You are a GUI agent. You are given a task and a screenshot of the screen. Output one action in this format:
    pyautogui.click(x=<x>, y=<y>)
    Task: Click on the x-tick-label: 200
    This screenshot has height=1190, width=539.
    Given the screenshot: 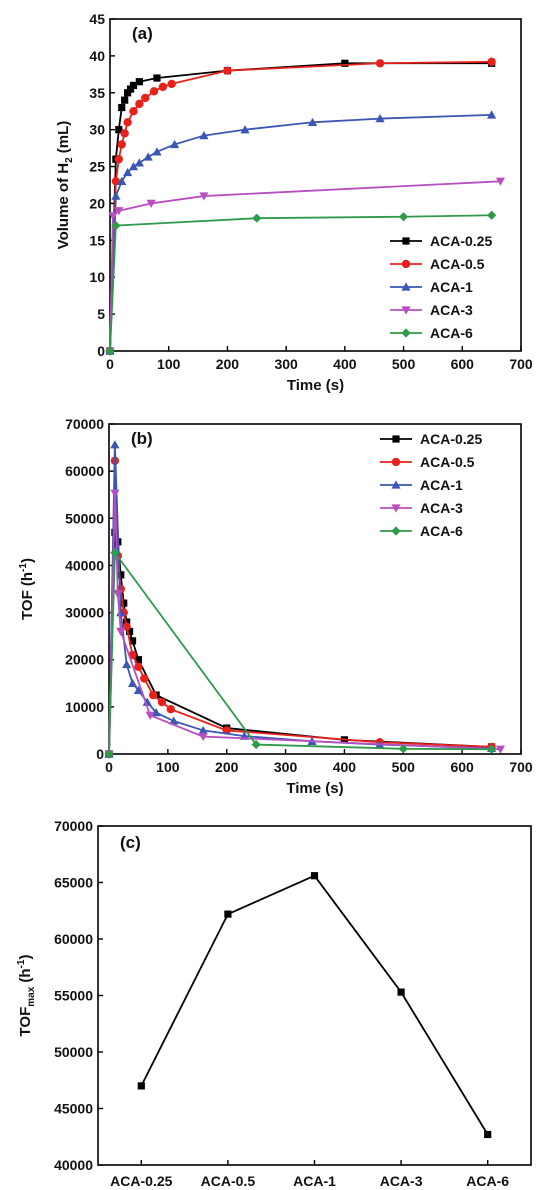 What is the action you would take?
    pyautogui.click(x=227, y=767)
    